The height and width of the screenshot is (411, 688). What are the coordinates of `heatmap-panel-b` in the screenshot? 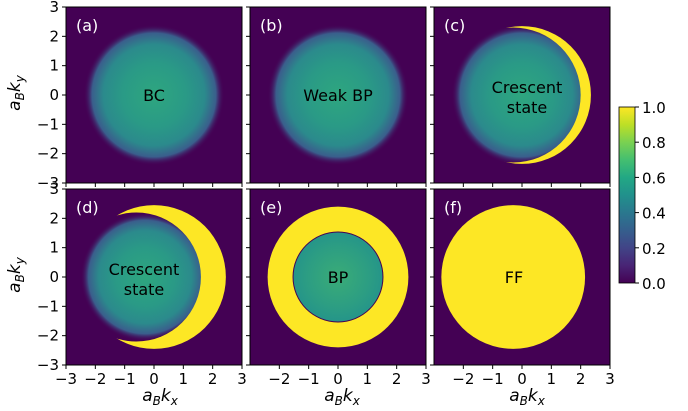 It's located at (338, 95).